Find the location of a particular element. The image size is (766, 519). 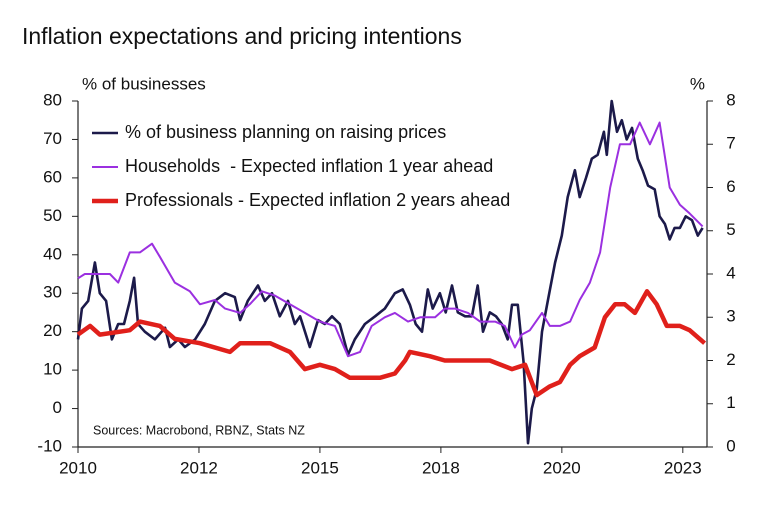

y-tick-label: -10 is located at coordinates (49, 445).